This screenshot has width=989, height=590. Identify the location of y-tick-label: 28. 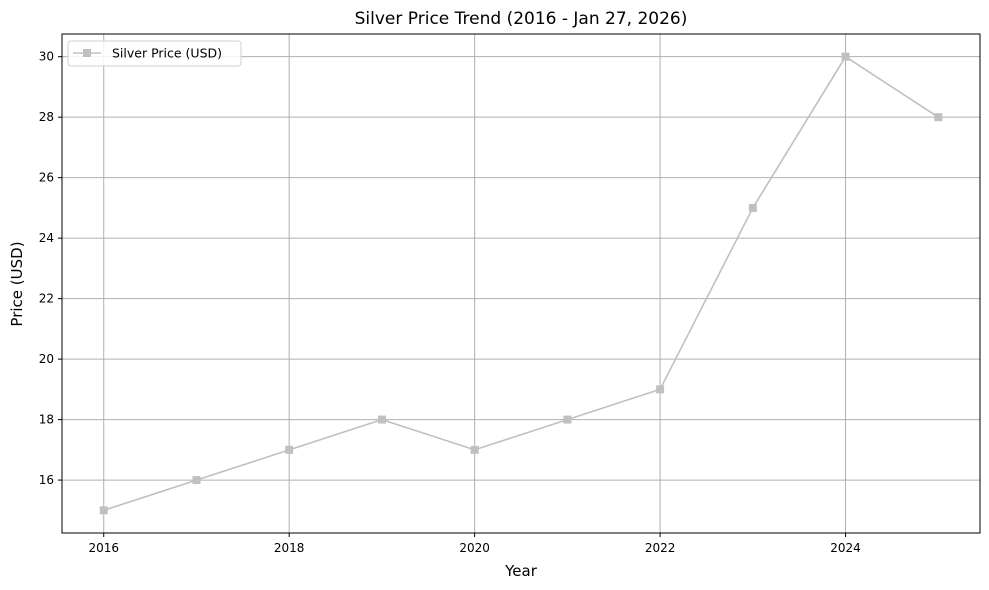
(46, 117).